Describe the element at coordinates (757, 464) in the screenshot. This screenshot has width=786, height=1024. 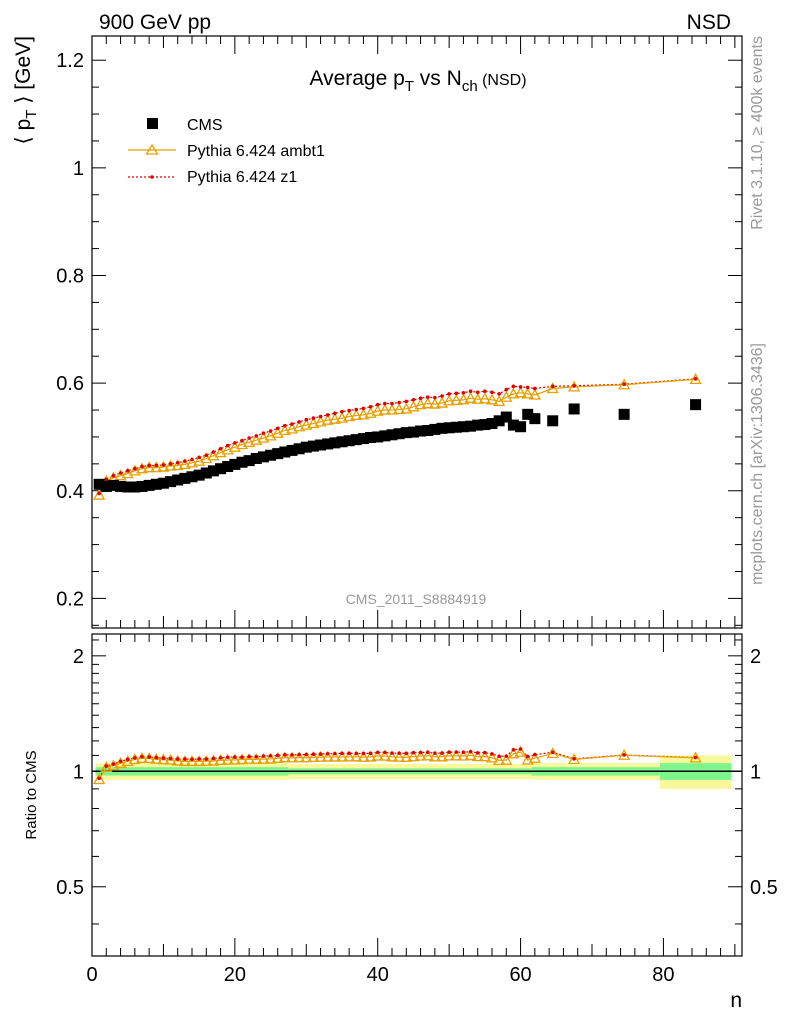
I see `side-label-bottom: mcplots.cern.ch [arXiv:1306.3436]` at that location.